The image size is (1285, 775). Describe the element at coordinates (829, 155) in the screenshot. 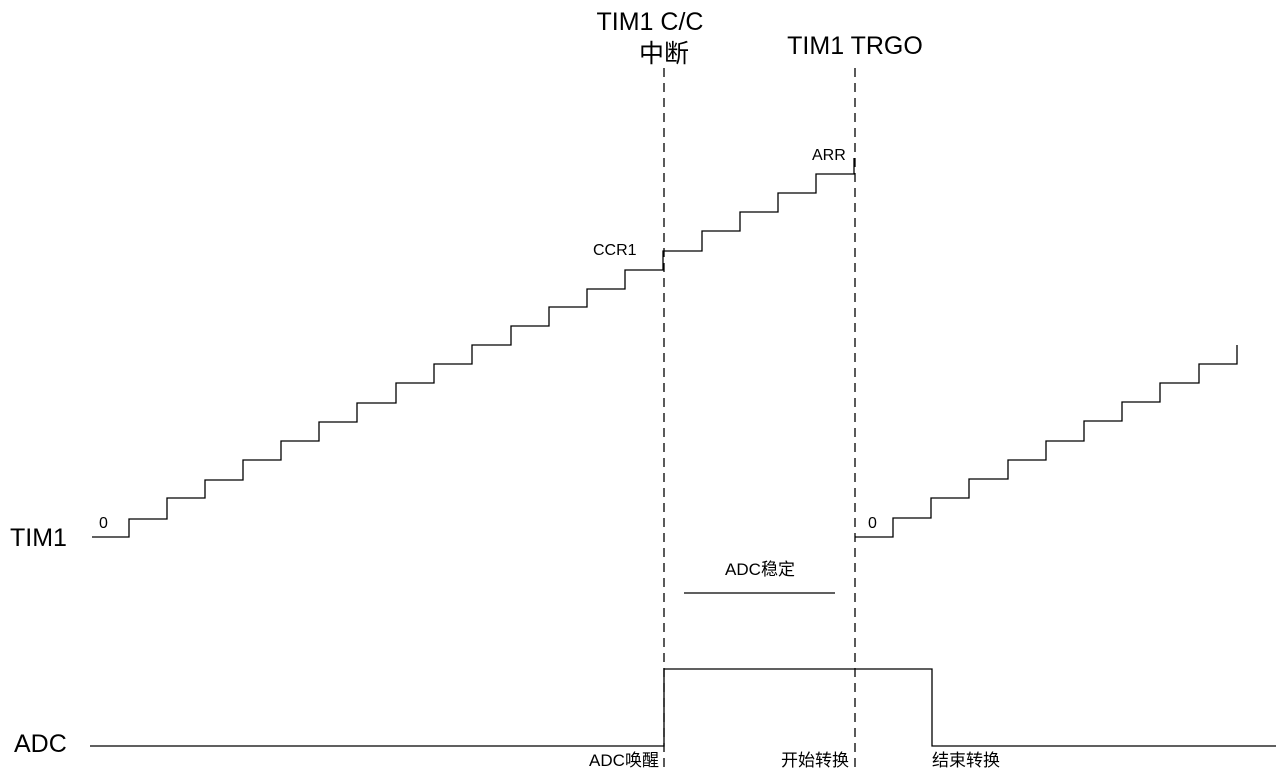

I see `arr-label: ARR` at that location.